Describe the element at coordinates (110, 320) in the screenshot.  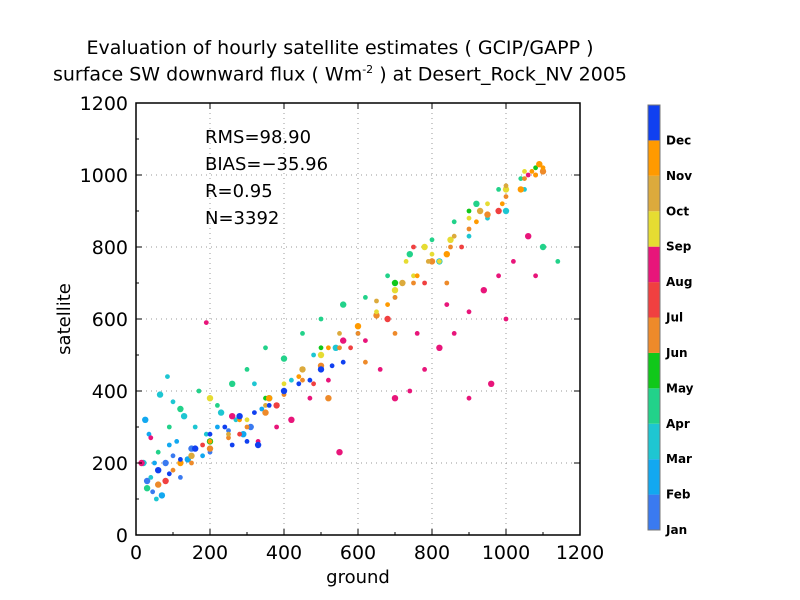
I see `y-tick-label: 600` at that location.